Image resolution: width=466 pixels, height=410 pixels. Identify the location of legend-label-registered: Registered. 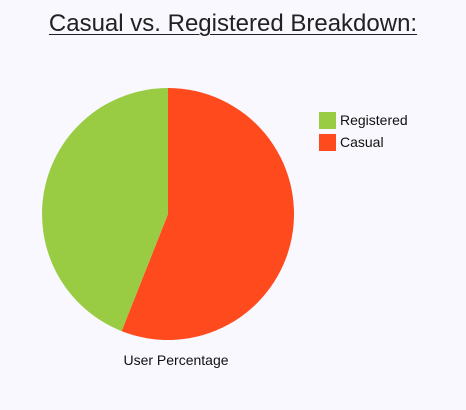
(374, 120).